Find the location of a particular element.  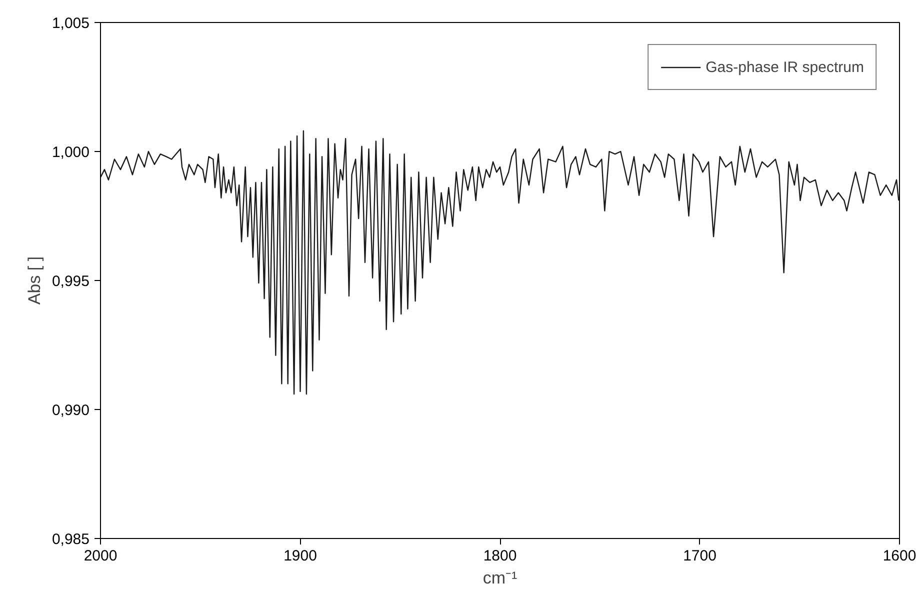

y-tick-label: 1,000 is located at coordinates (71, 152).